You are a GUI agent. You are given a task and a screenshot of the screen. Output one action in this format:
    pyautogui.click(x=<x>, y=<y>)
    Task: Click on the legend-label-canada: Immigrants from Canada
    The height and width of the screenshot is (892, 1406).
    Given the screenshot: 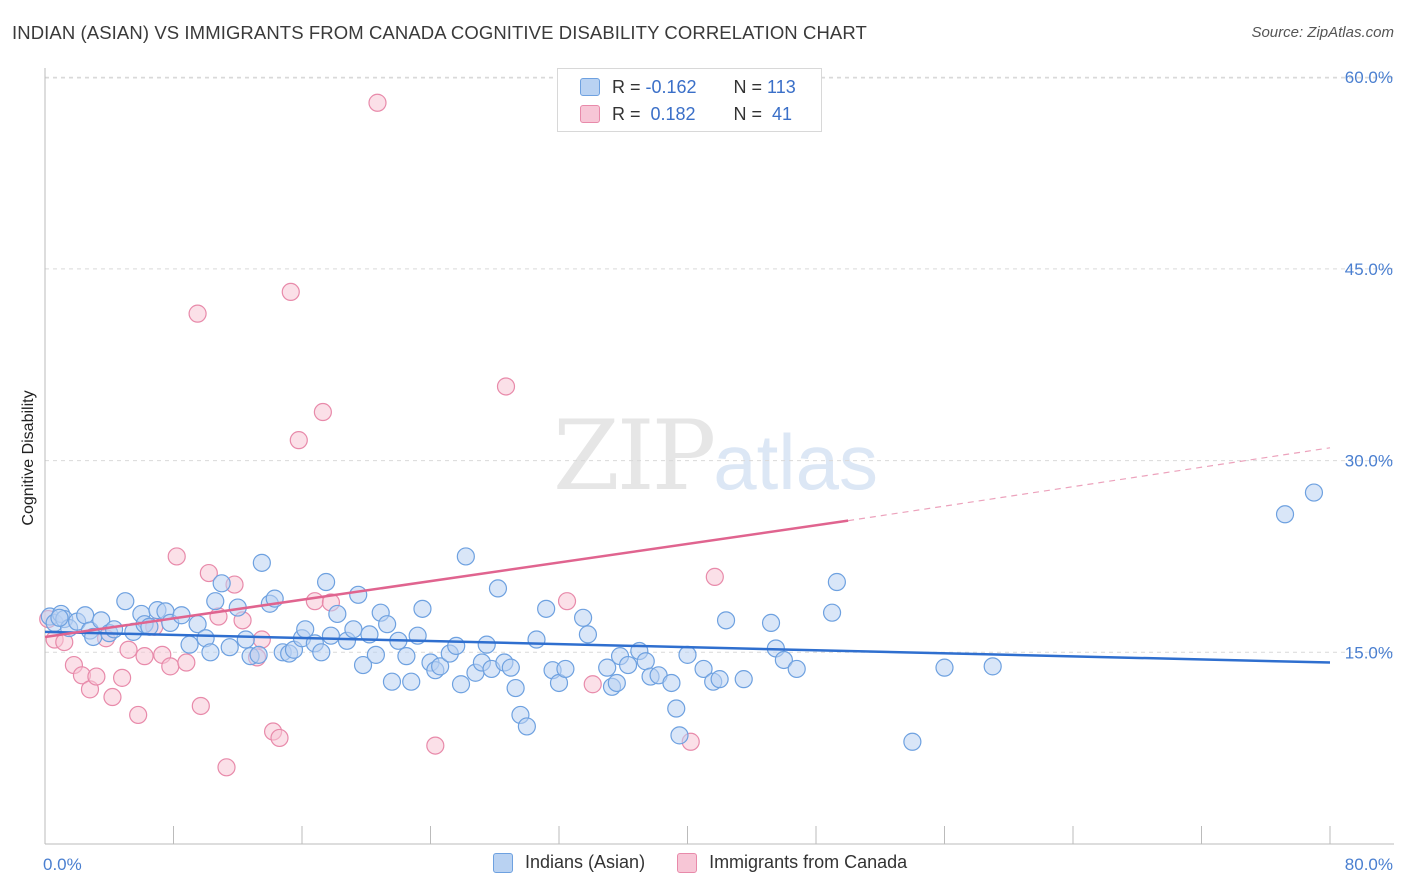 What is the action you would take?
    pyautogui.click(x=808, y=862)
    